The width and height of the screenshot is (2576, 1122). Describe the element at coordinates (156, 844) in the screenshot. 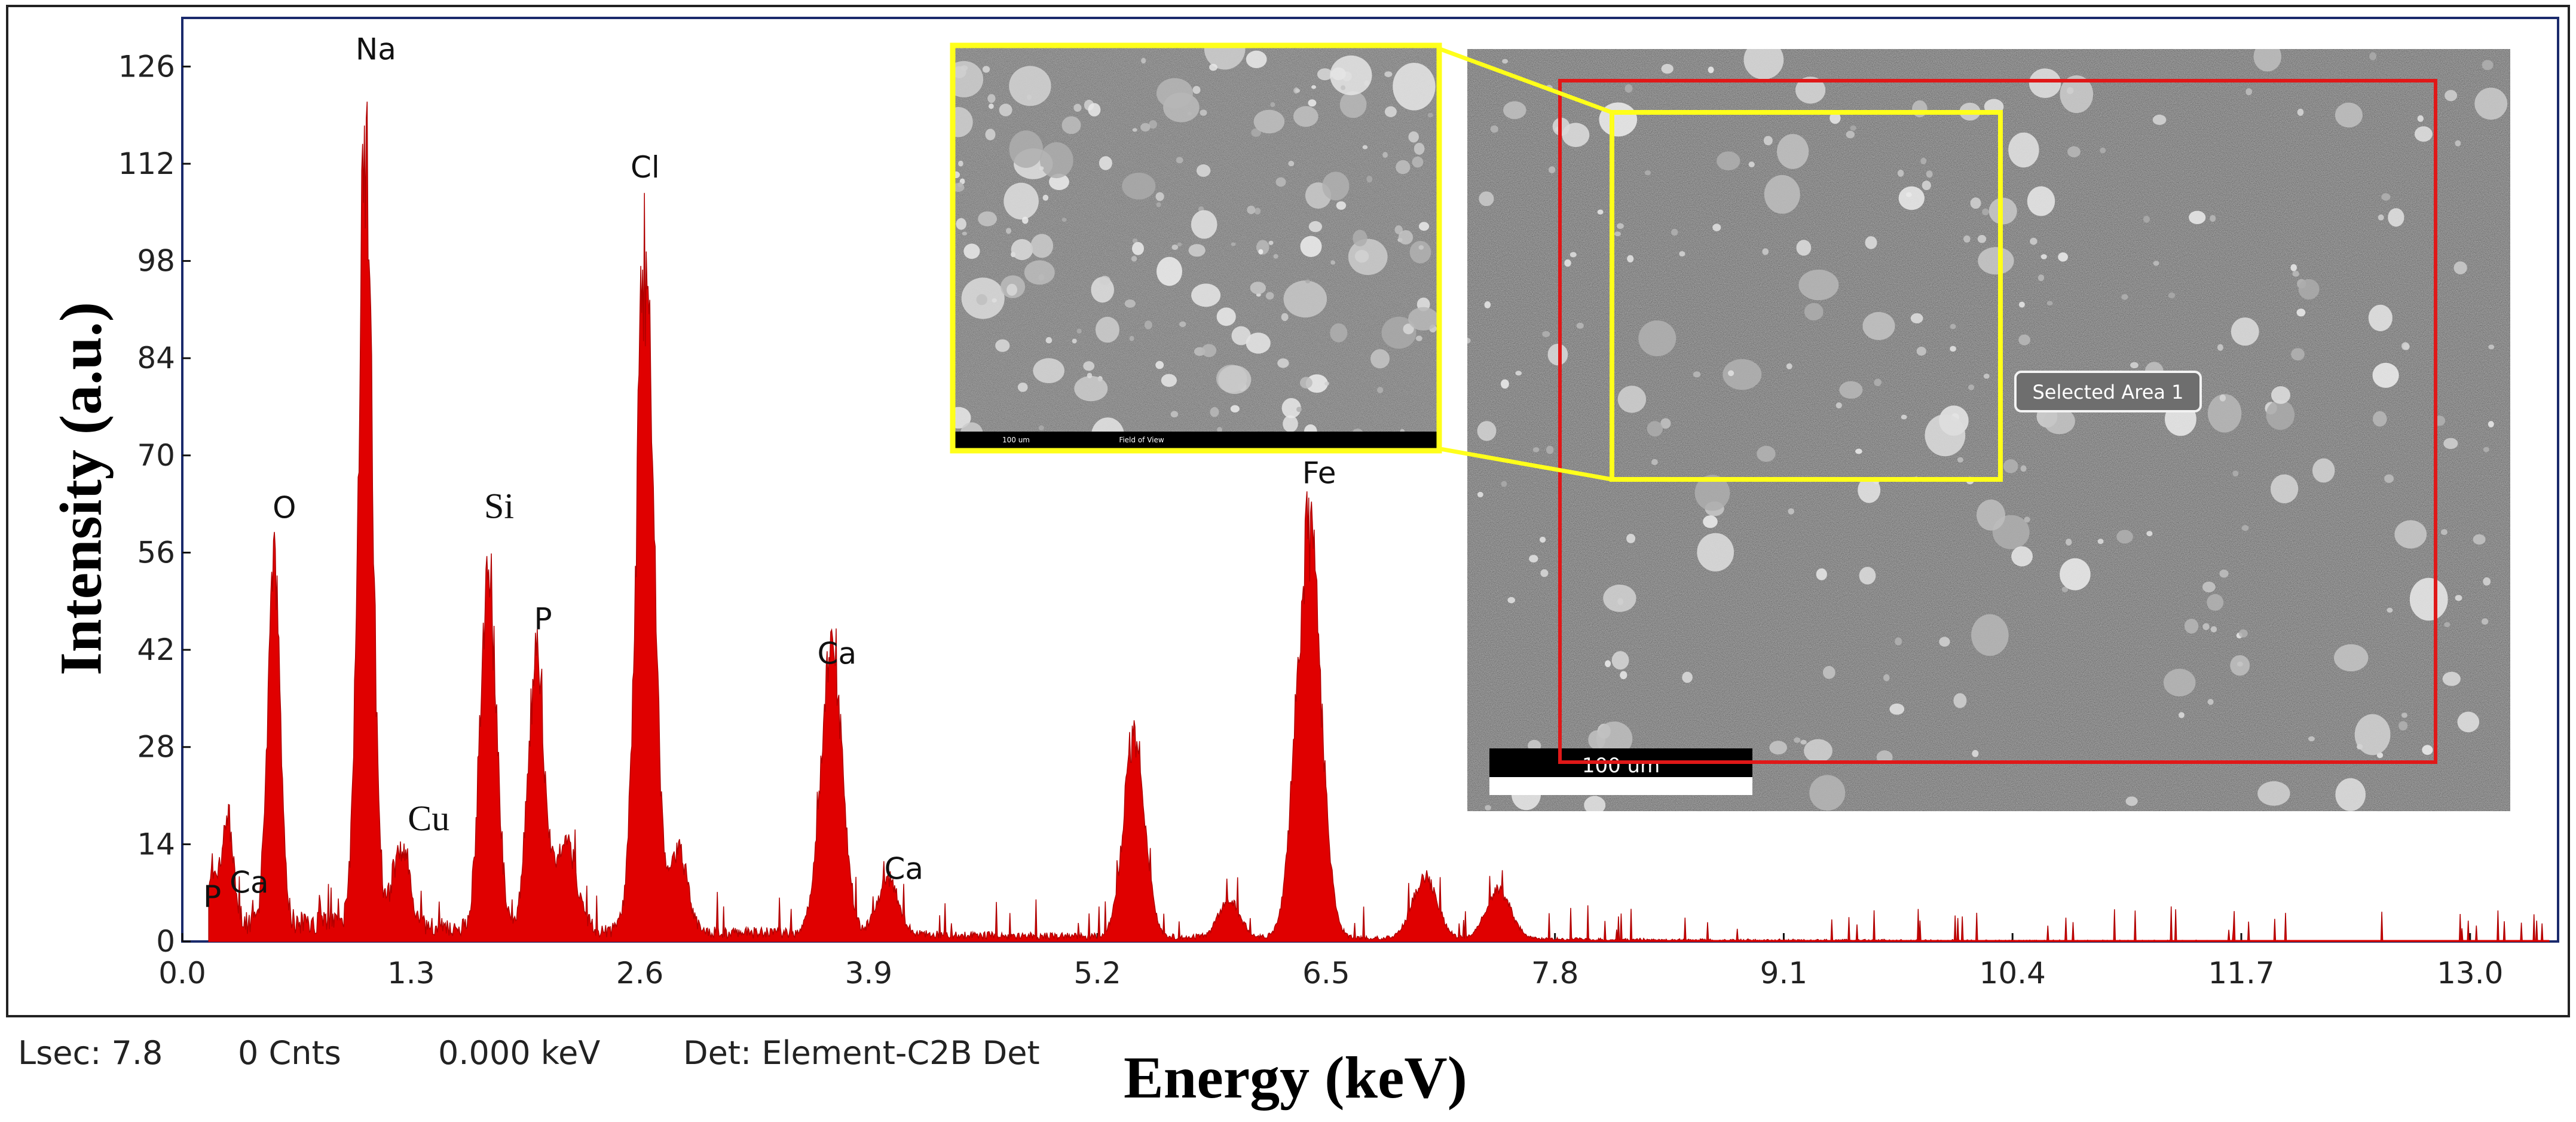

I see `y-tick-label: 14` at that location.